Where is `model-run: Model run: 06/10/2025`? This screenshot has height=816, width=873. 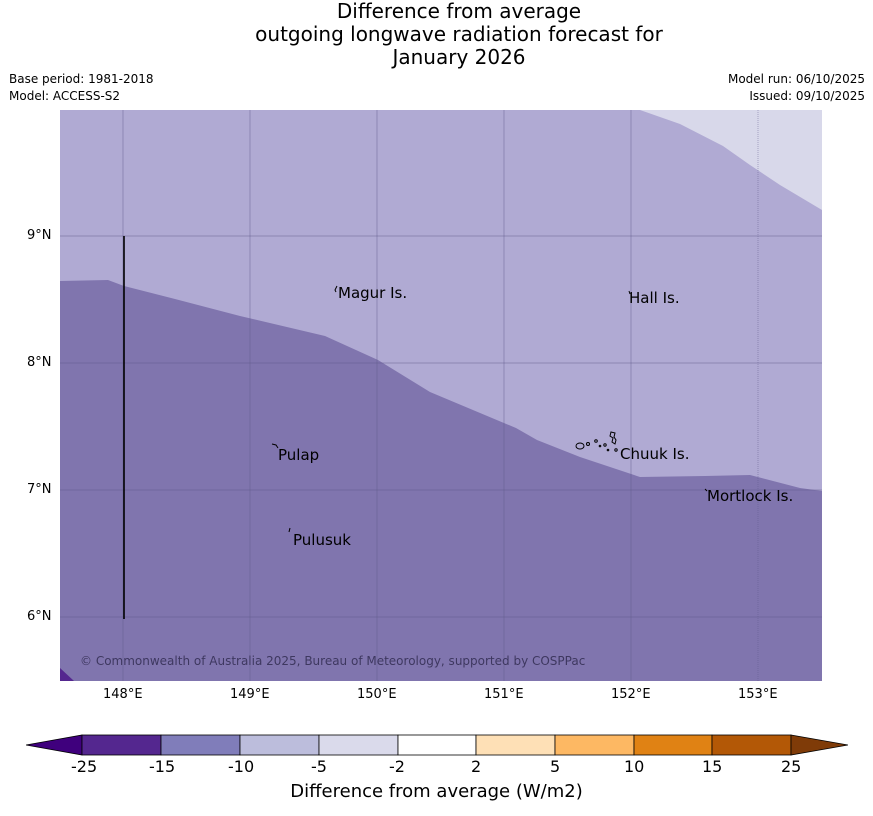
model-run: Model run: 06/10/2025 is located at coordinates (796, 79).